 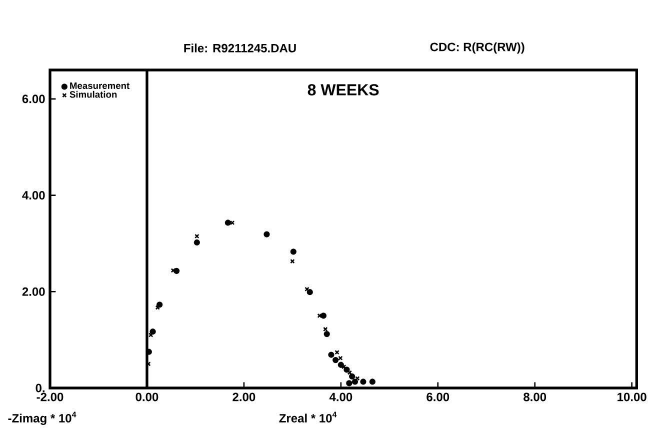 I want to click on text: CDC: R(RC(RW)), so click(x=477, y=48).